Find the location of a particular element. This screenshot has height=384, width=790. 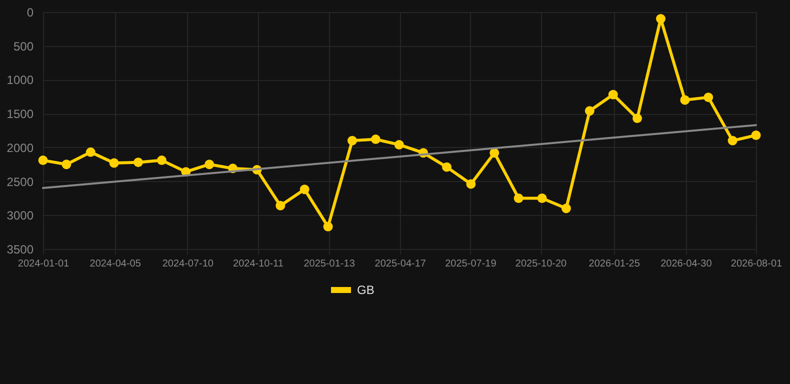

x-tick-label: 2025-01-13 is located at coordinates (330, 264).